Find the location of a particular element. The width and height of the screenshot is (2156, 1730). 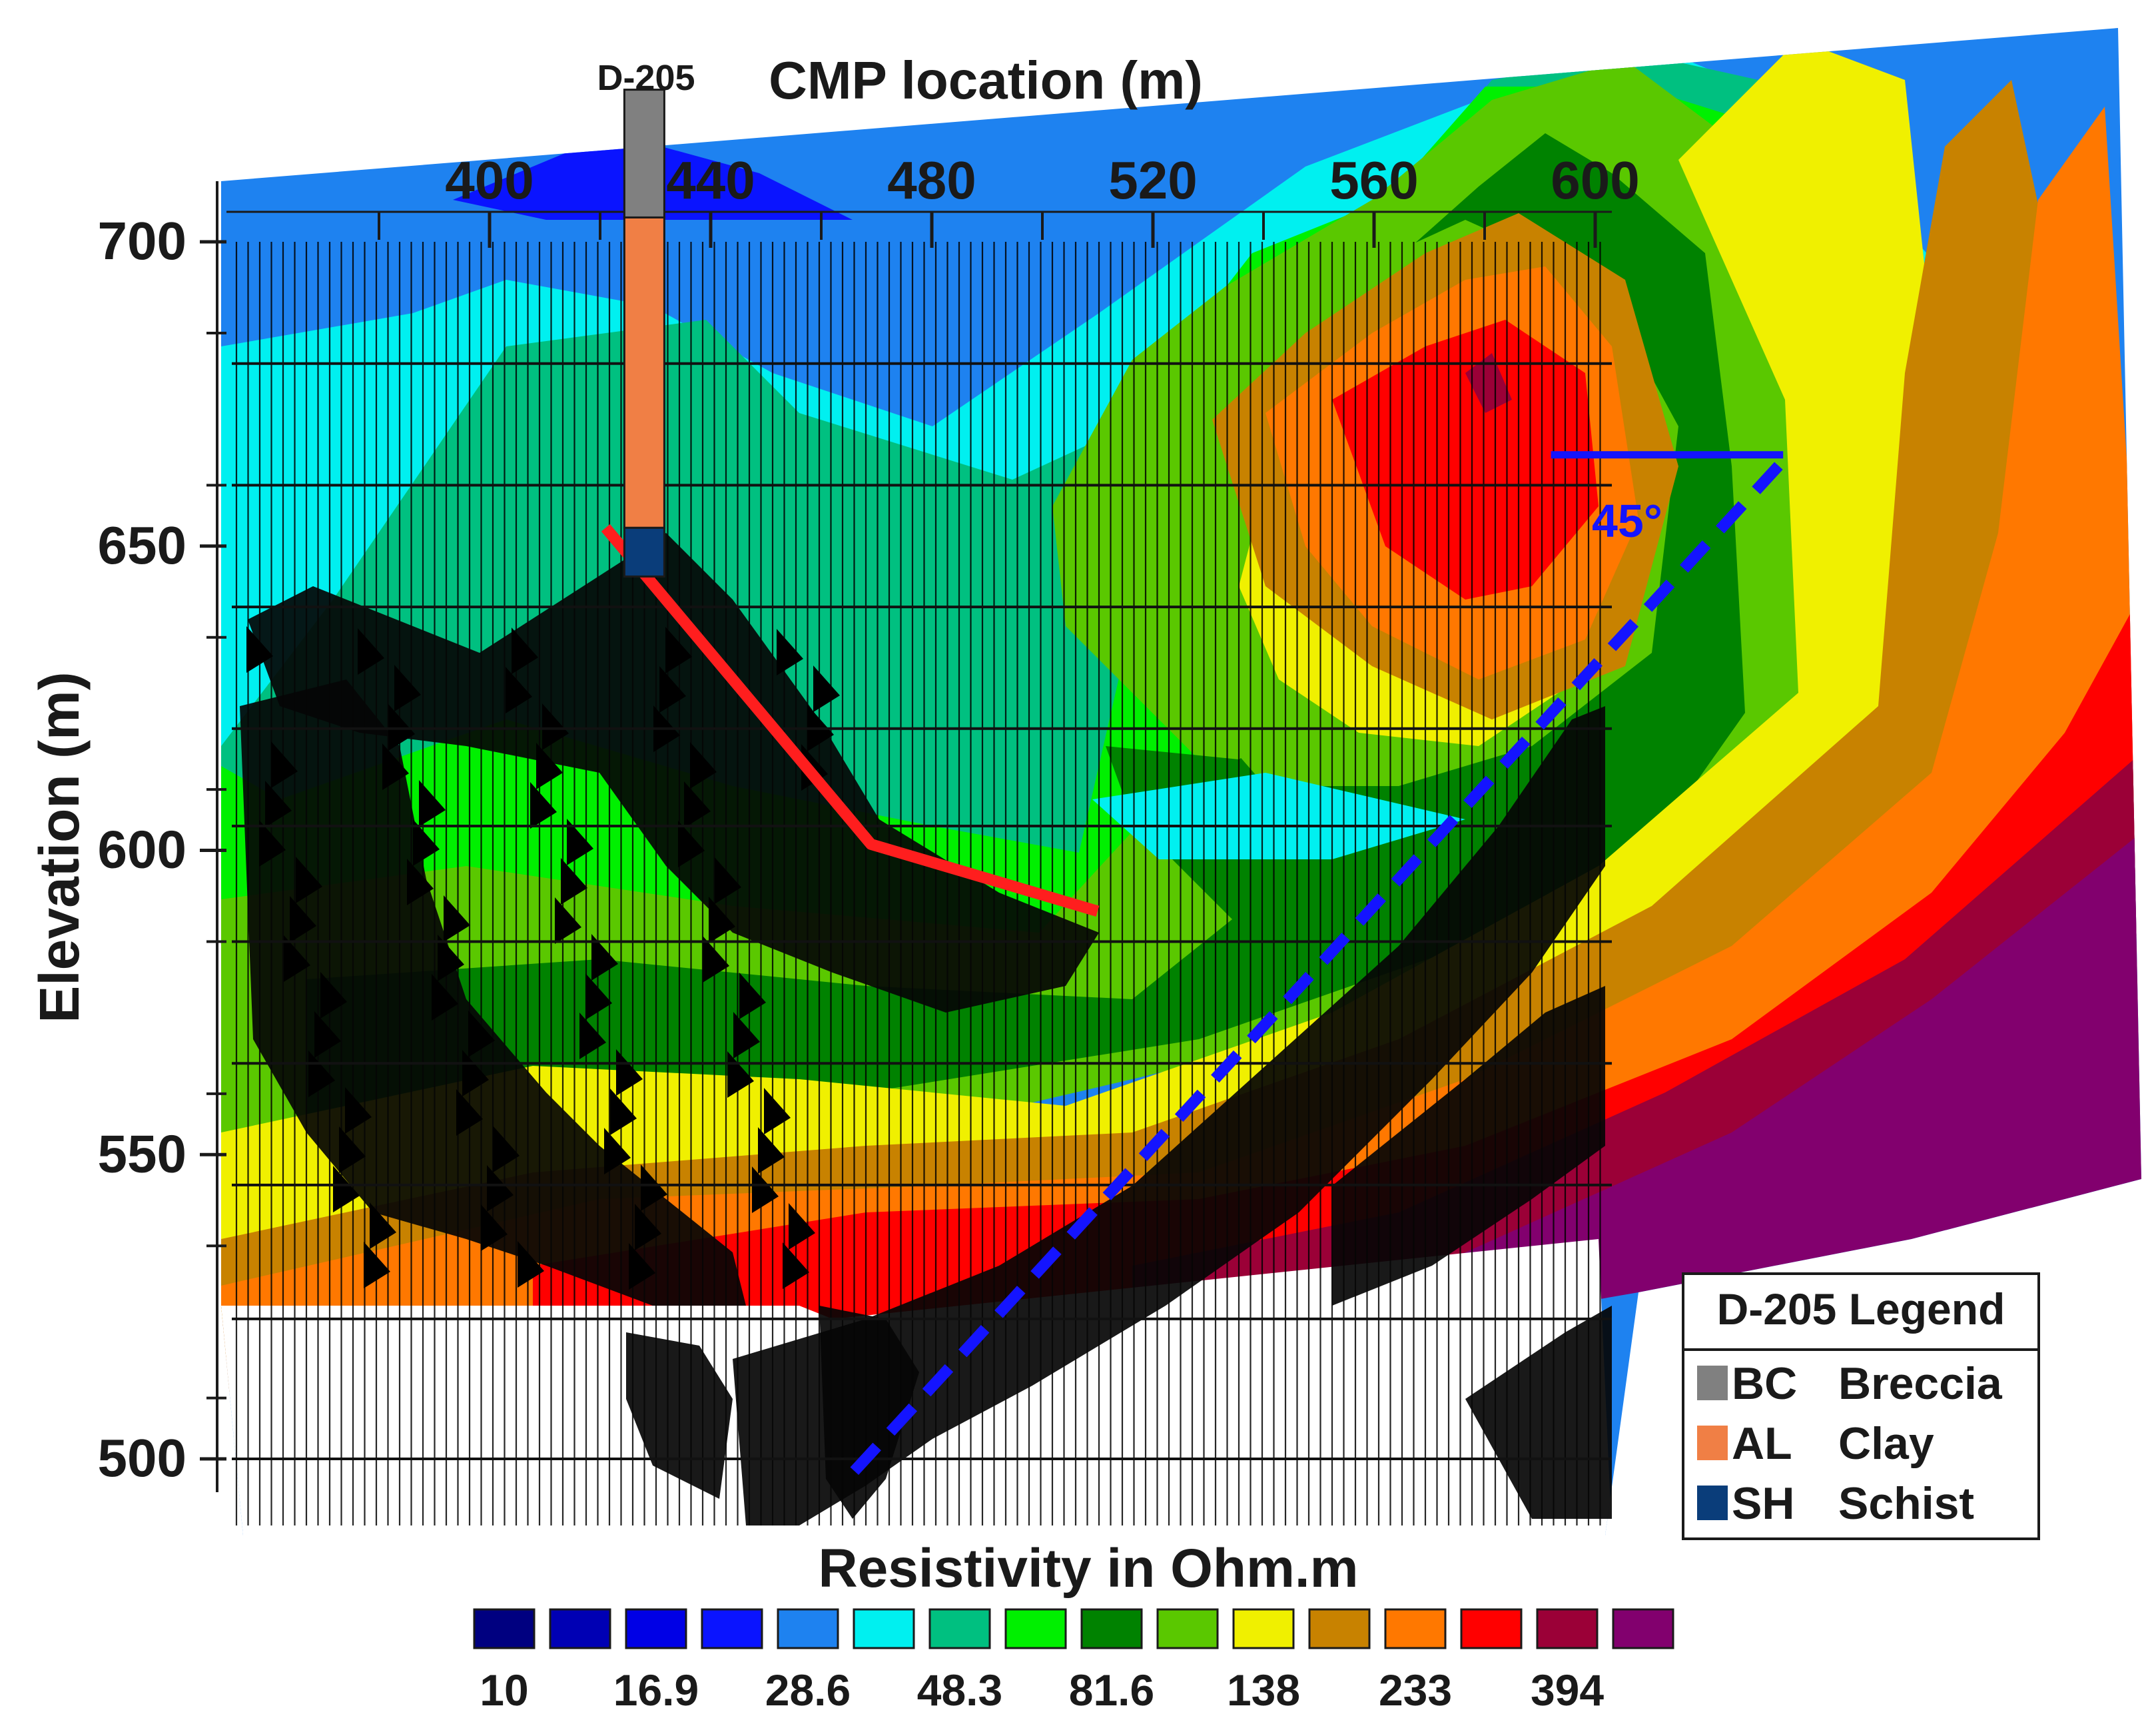

colorbar-label: 394 is located at coordinates (1567, 1690).